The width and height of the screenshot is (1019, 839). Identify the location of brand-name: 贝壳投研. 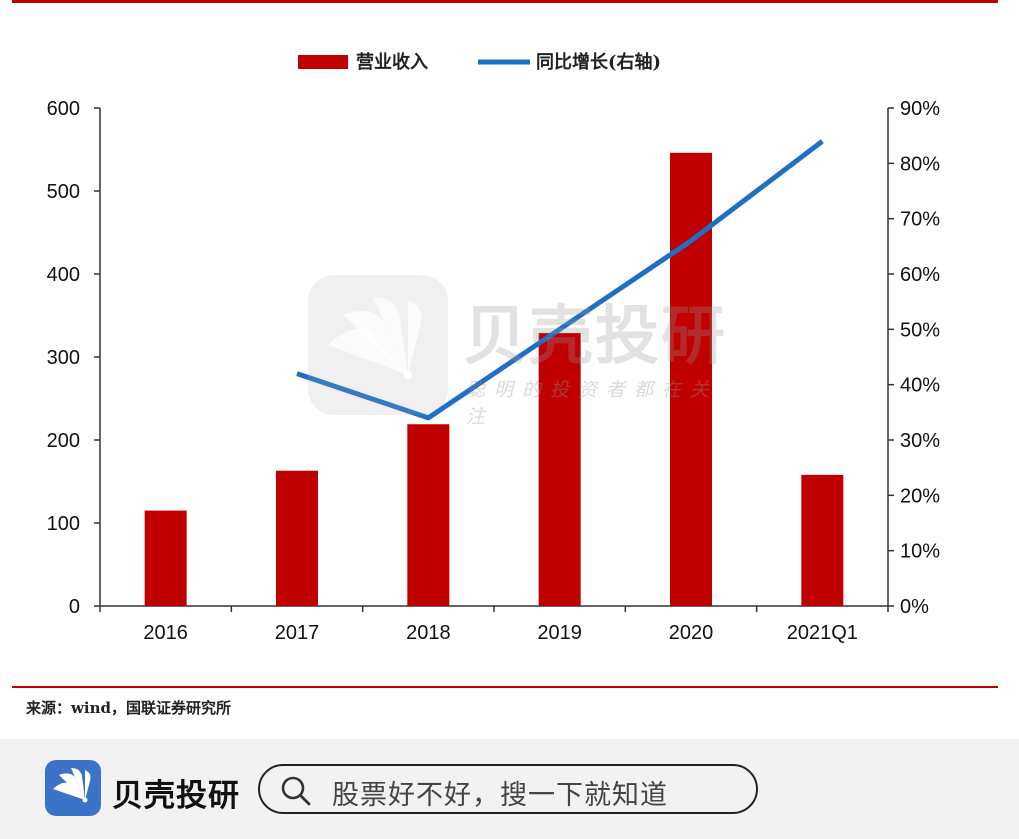
(176, 796).